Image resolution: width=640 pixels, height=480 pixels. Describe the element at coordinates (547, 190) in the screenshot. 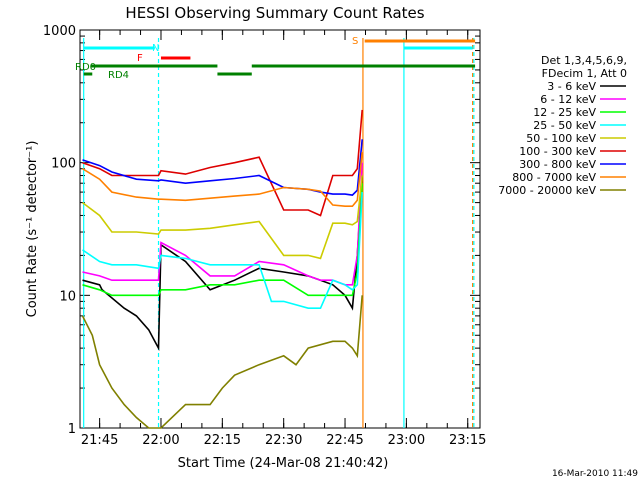

I see `legend-entry-label: 7000 - 20000 keV` at that location.